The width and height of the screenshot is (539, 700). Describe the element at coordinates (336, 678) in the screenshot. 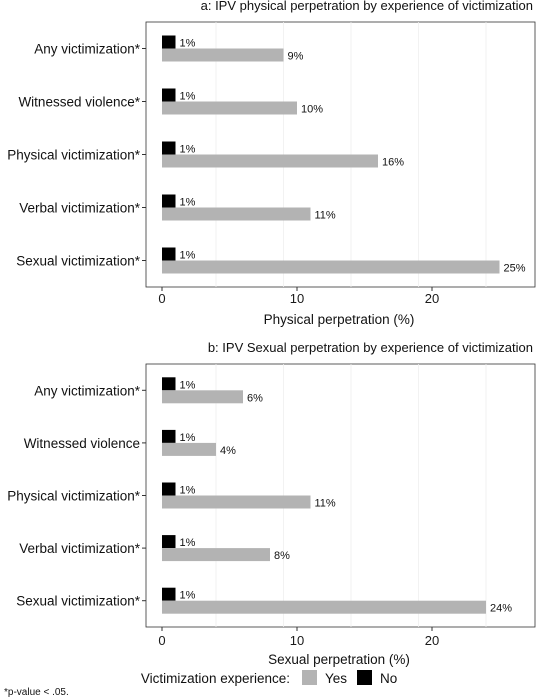

I see `legend-label-yes: Yes` at that location.